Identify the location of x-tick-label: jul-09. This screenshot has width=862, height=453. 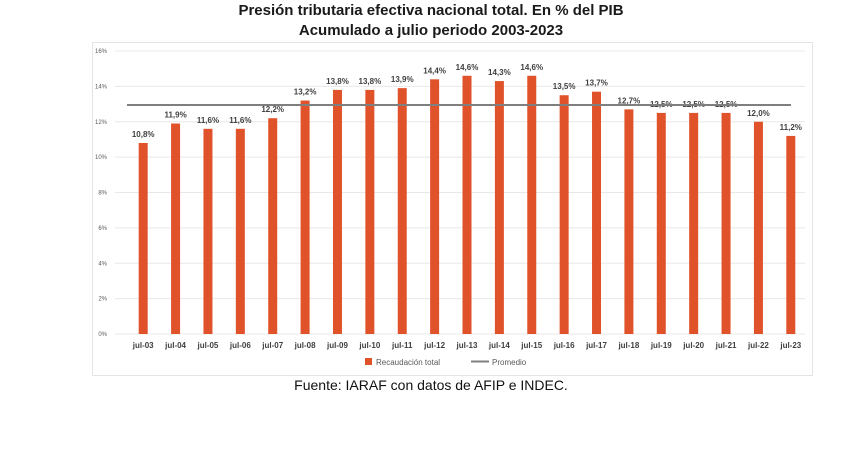
(337, 345).